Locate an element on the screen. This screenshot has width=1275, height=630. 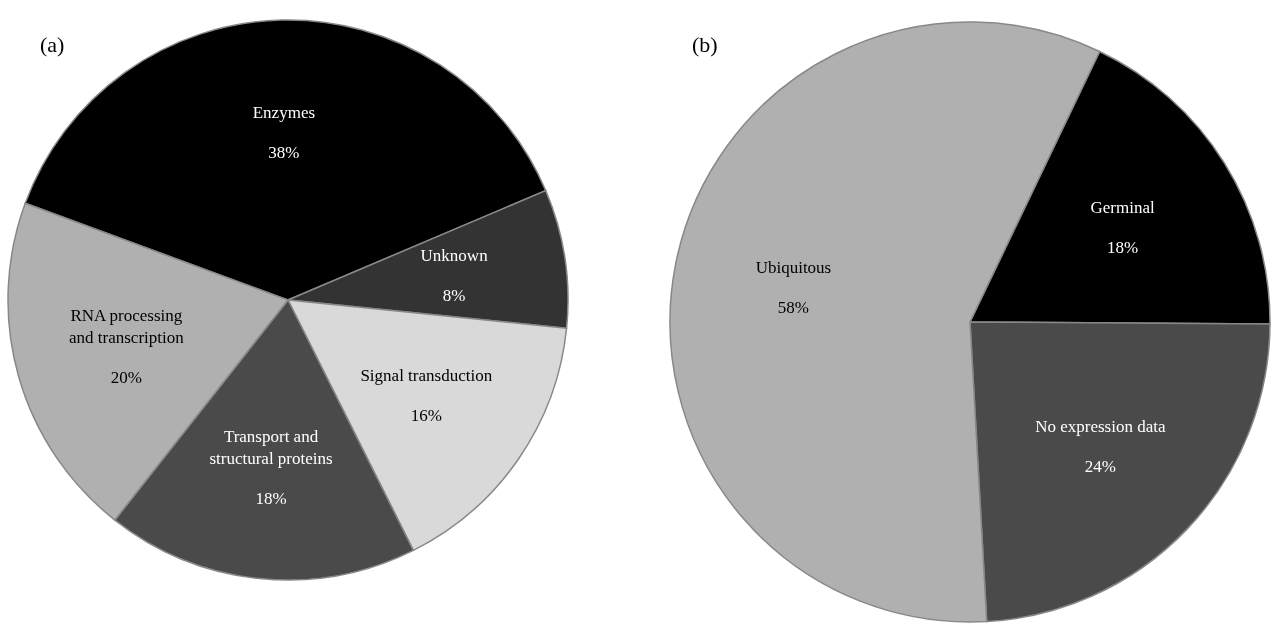
slice-label: Enzymes is located at coordinates (284, 113).